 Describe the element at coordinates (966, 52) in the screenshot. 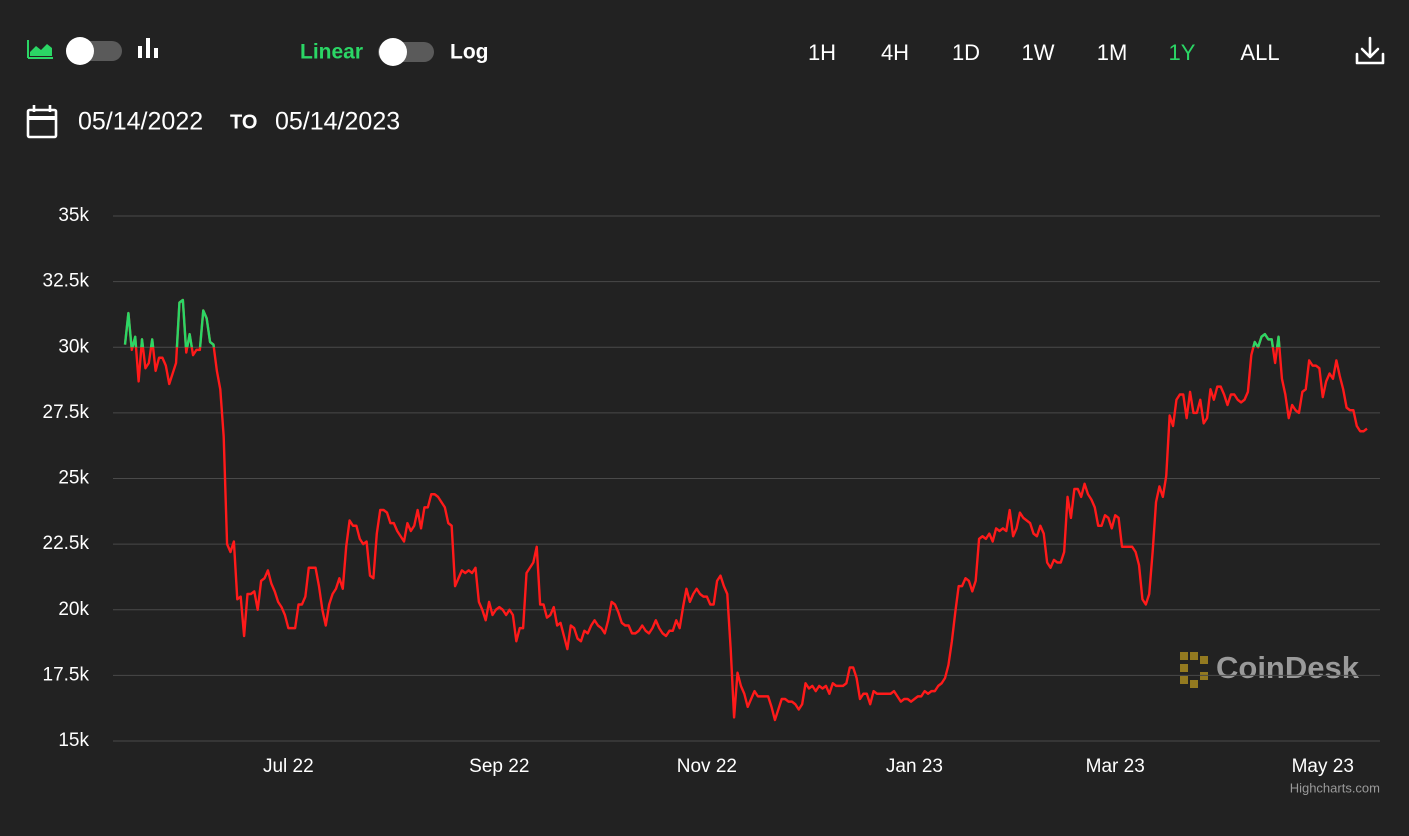

I see `range-button: 1D` at that location.